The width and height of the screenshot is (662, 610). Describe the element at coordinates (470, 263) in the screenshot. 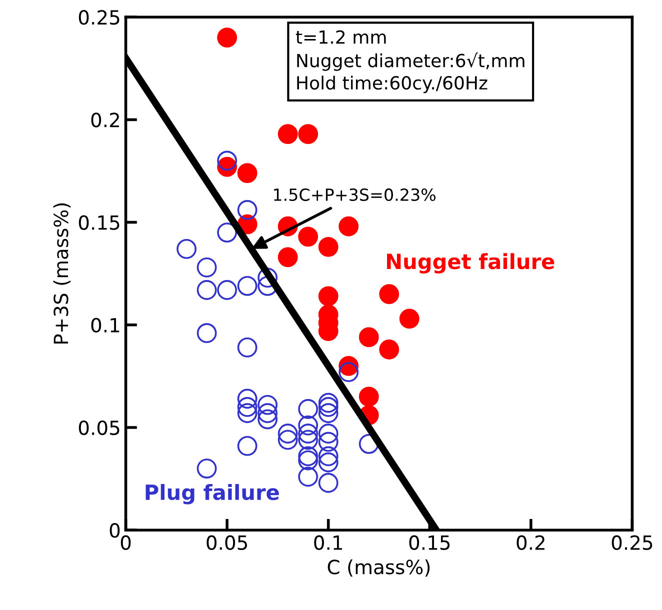

I see `series-label: Nugget failure` at that location.